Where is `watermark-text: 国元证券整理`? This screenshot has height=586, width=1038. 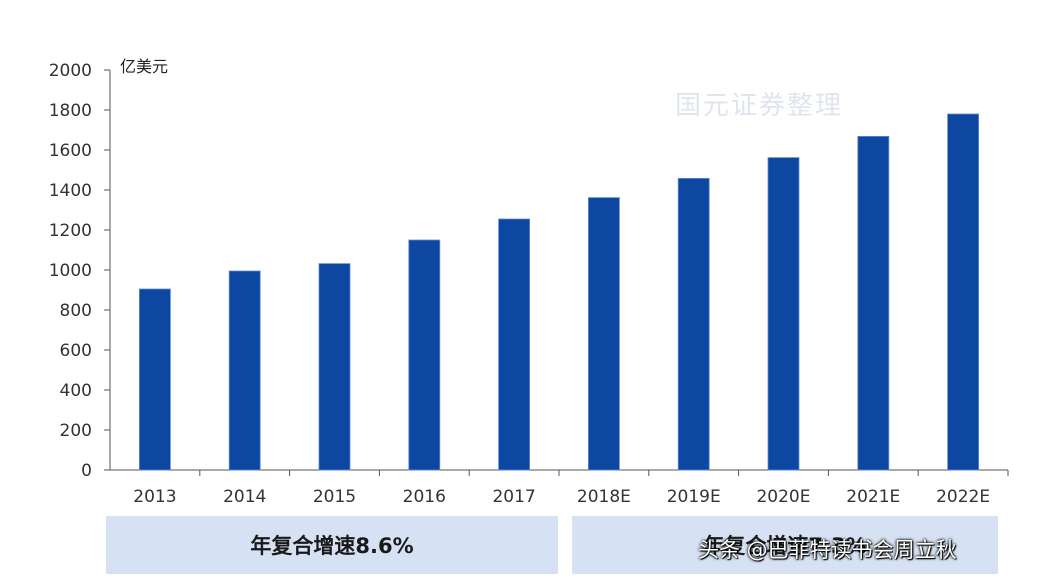
watermark-text: 国元证券整理 is located at coordinates (759, 106).